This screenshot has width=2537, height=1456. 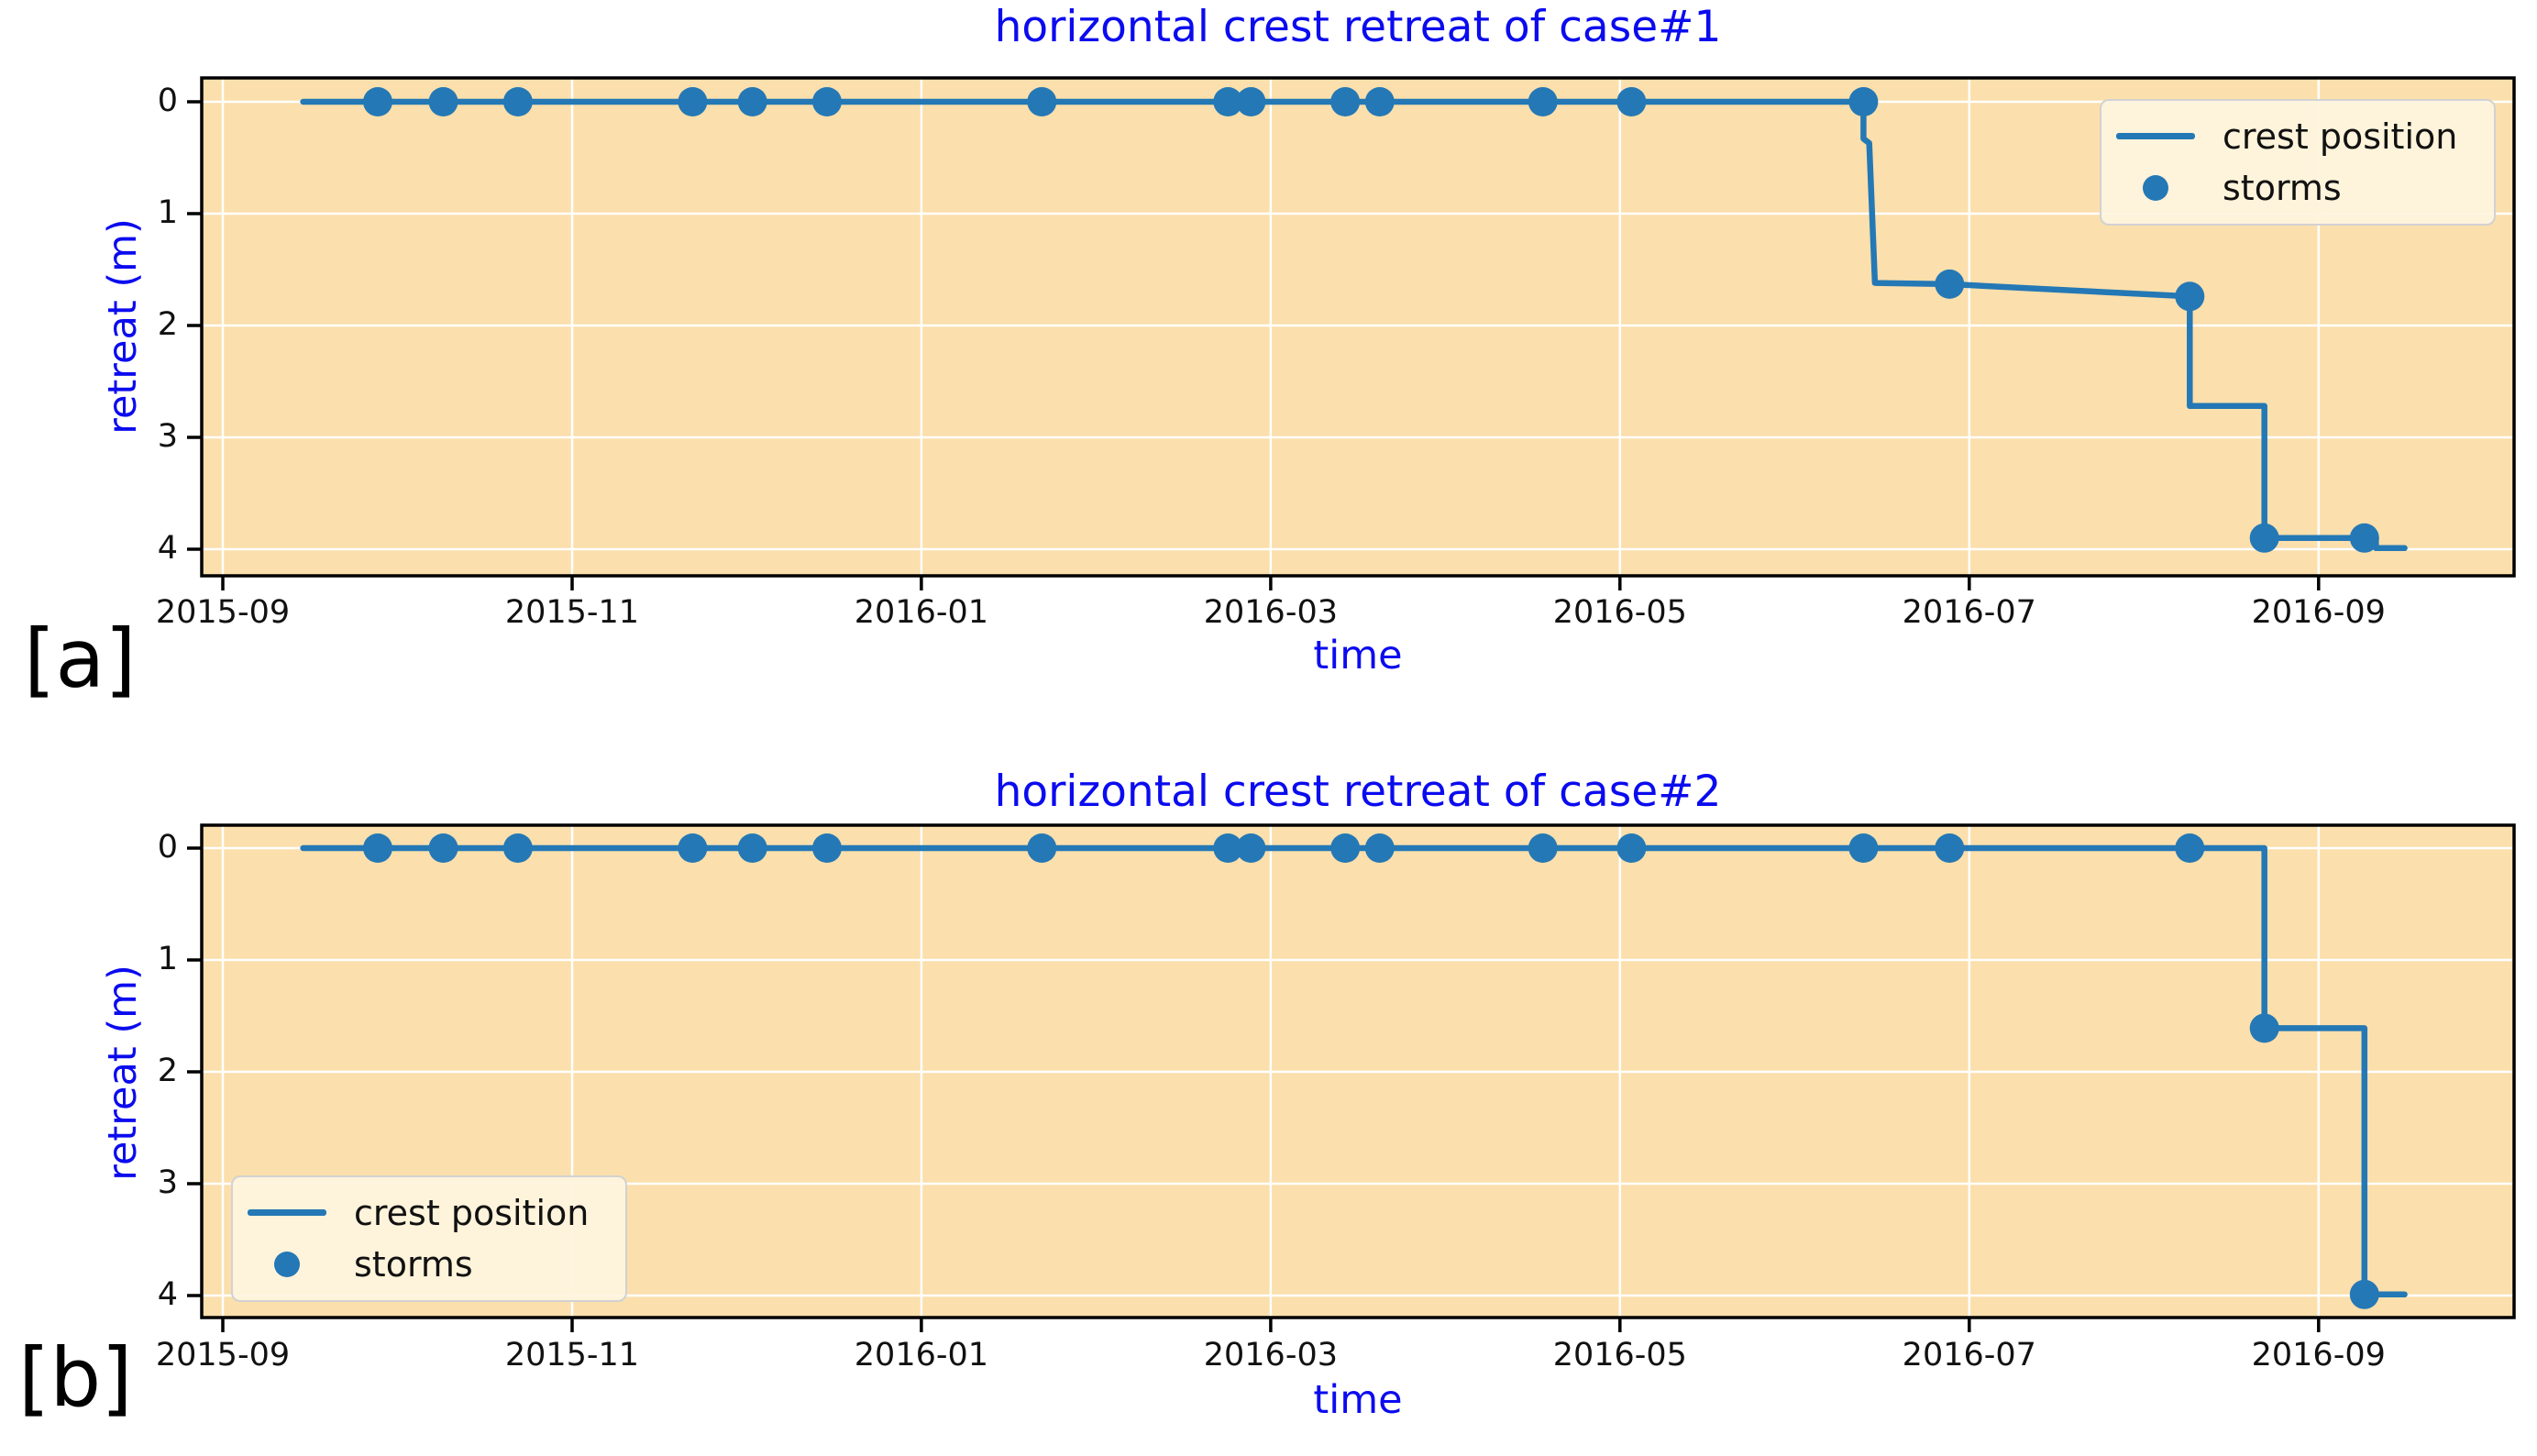 I want to click on panel-b-legend: crest position storms, so click(x=429, y=1238).